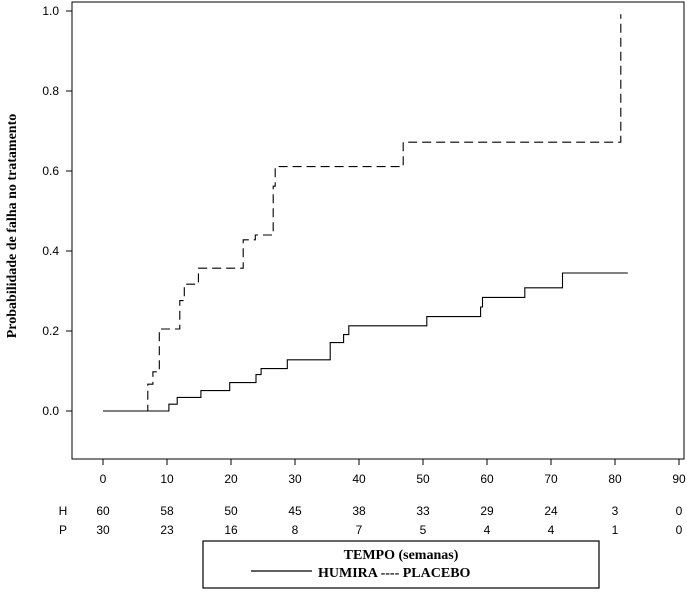 This screenshot has width=687, height=599. Describe the element at coordinates (679, 479) in the screenshot. I see `x-tick-label: 90` at that location.